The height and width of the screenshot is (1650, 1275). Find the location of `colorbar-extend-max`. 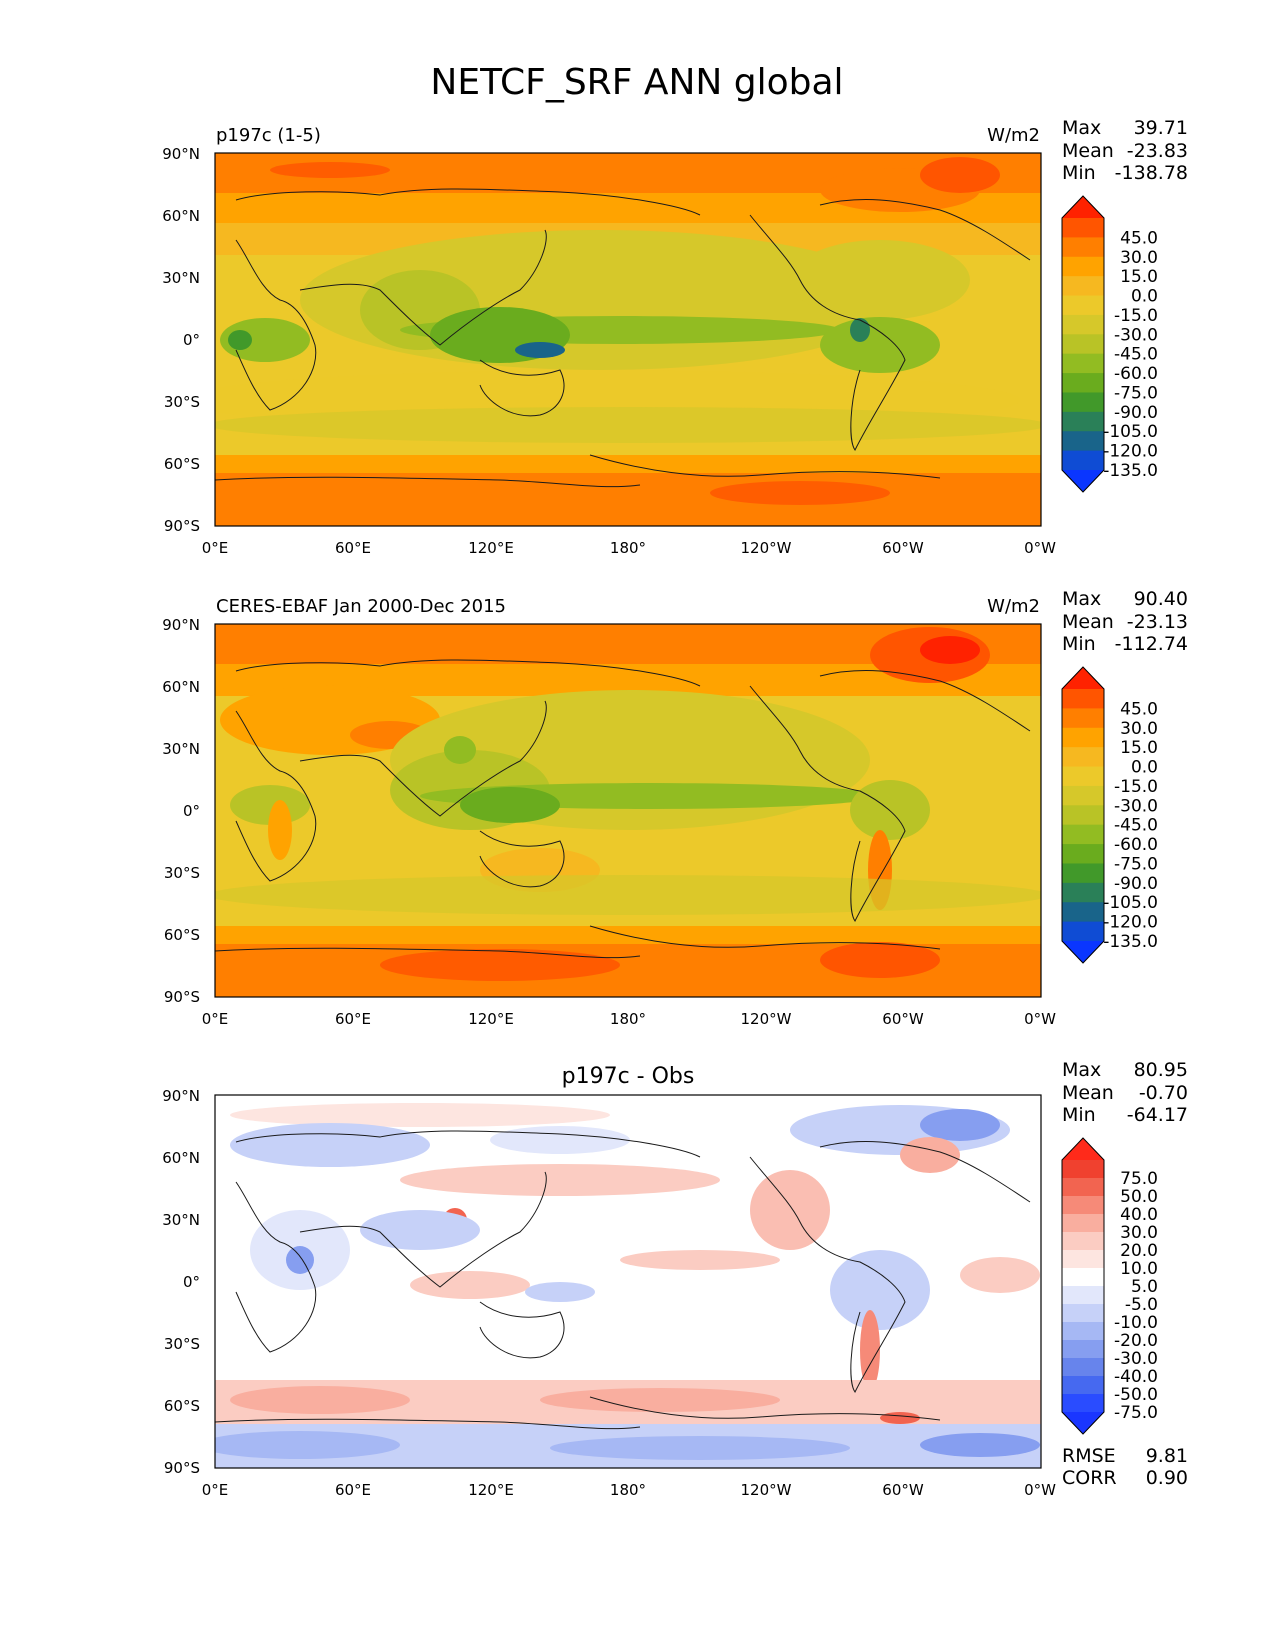

colorbar-extend-max is located at coordinates (1083, 1149).